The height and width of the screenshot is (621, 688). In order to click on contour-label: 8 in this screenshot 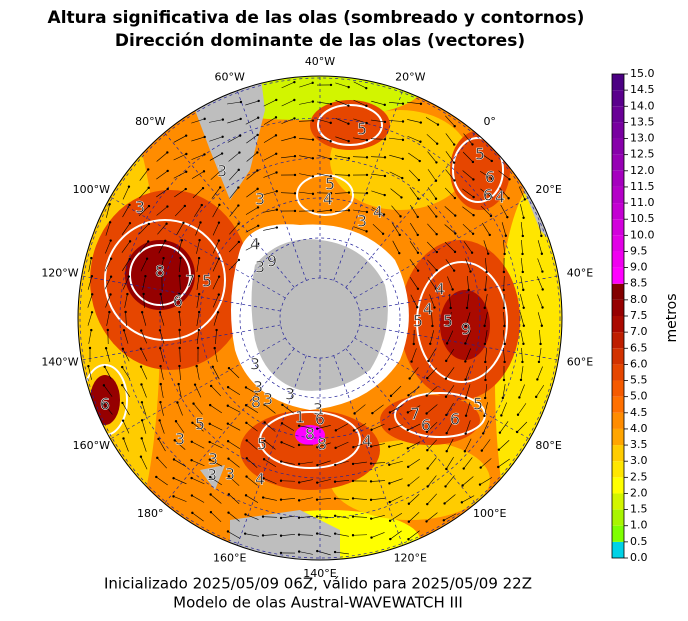, I will do `click(310, 434)`.